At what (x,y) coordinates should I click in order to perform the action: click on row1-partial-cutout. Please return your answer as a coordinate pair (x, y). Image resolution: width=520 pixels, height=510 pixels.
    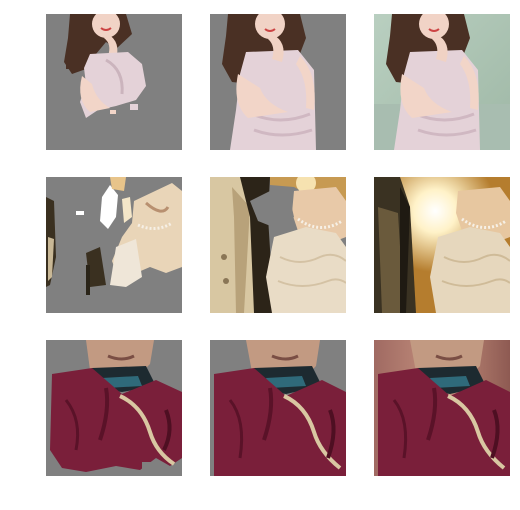
    Looking at the image, I should click on (114, 82).